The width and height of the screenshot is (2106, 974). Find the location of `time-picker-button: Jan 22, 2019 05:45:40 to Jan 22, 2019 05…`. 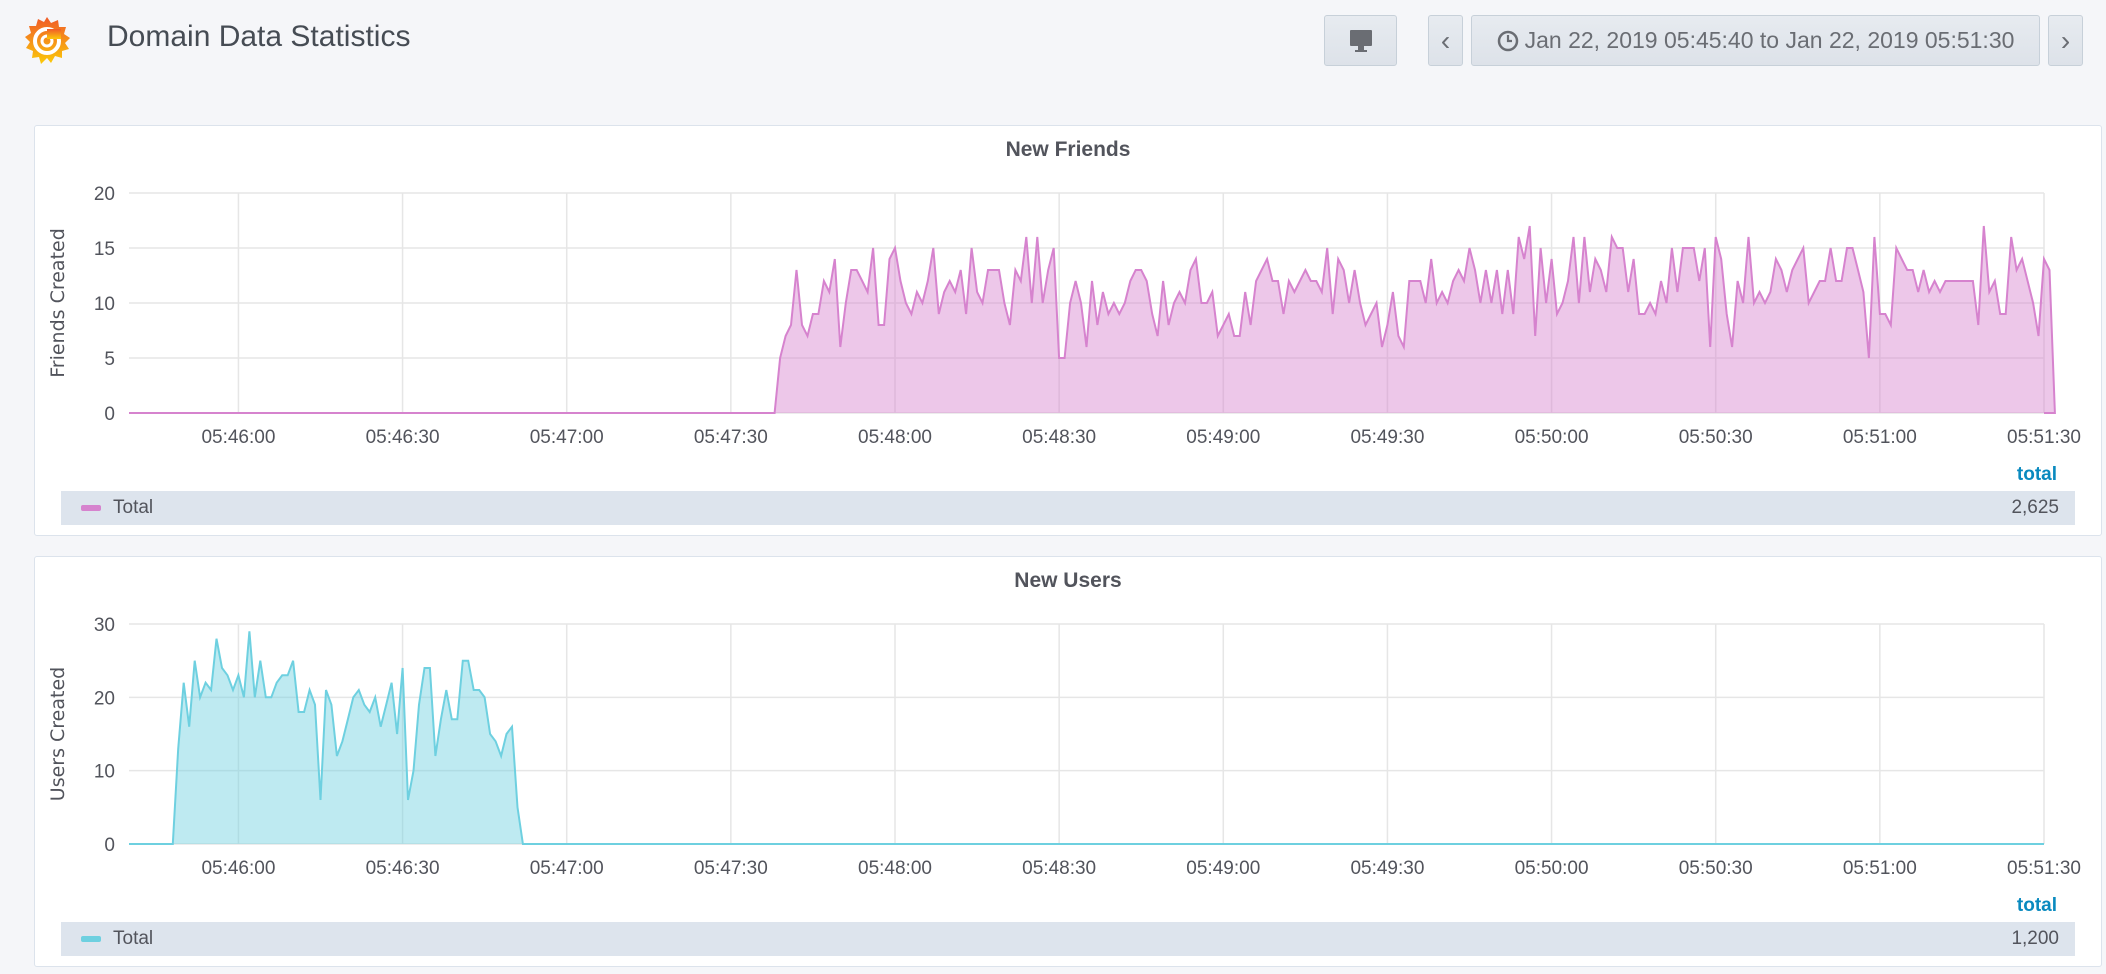

time-picker-button: Jan 22, 2019 05:45:40 to Jan 22, 2019 05… is located at coordinates (1755, 40).